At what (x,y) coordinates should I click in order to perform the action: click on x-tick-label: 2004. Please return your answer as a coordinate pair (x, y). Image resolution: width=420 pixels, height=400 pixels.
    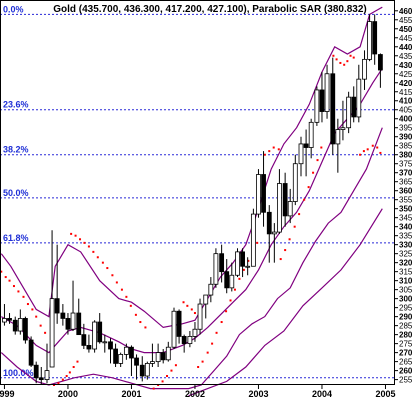
    Looking at the image, I should click on (322, 394).